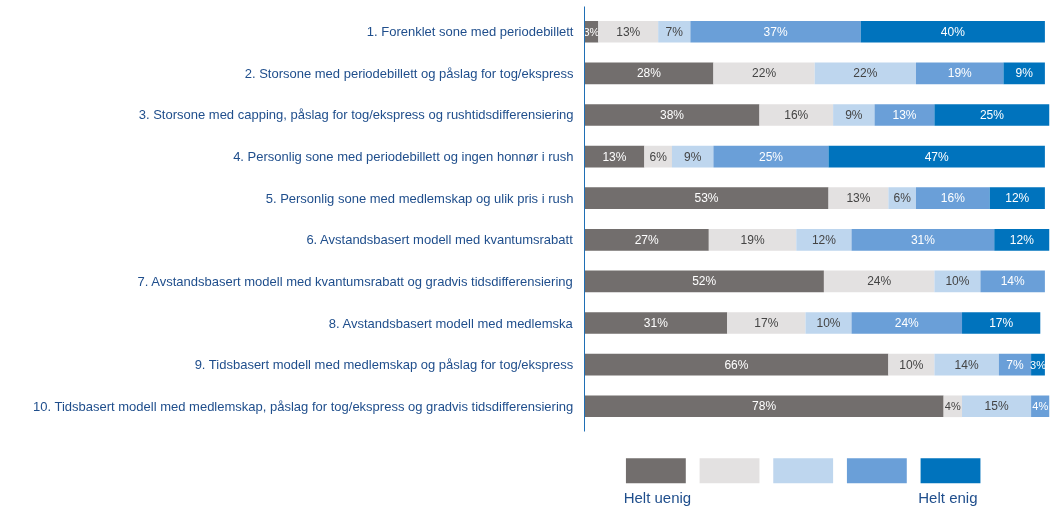 The image size is (1057, 514). What do you see at coordinates (384, 365) in the screenshot?
I see `y-tick-label: 9. Tidsbasert modell med medlemskap og påslag for tog/ekspress` at bounding box center [384, 365].